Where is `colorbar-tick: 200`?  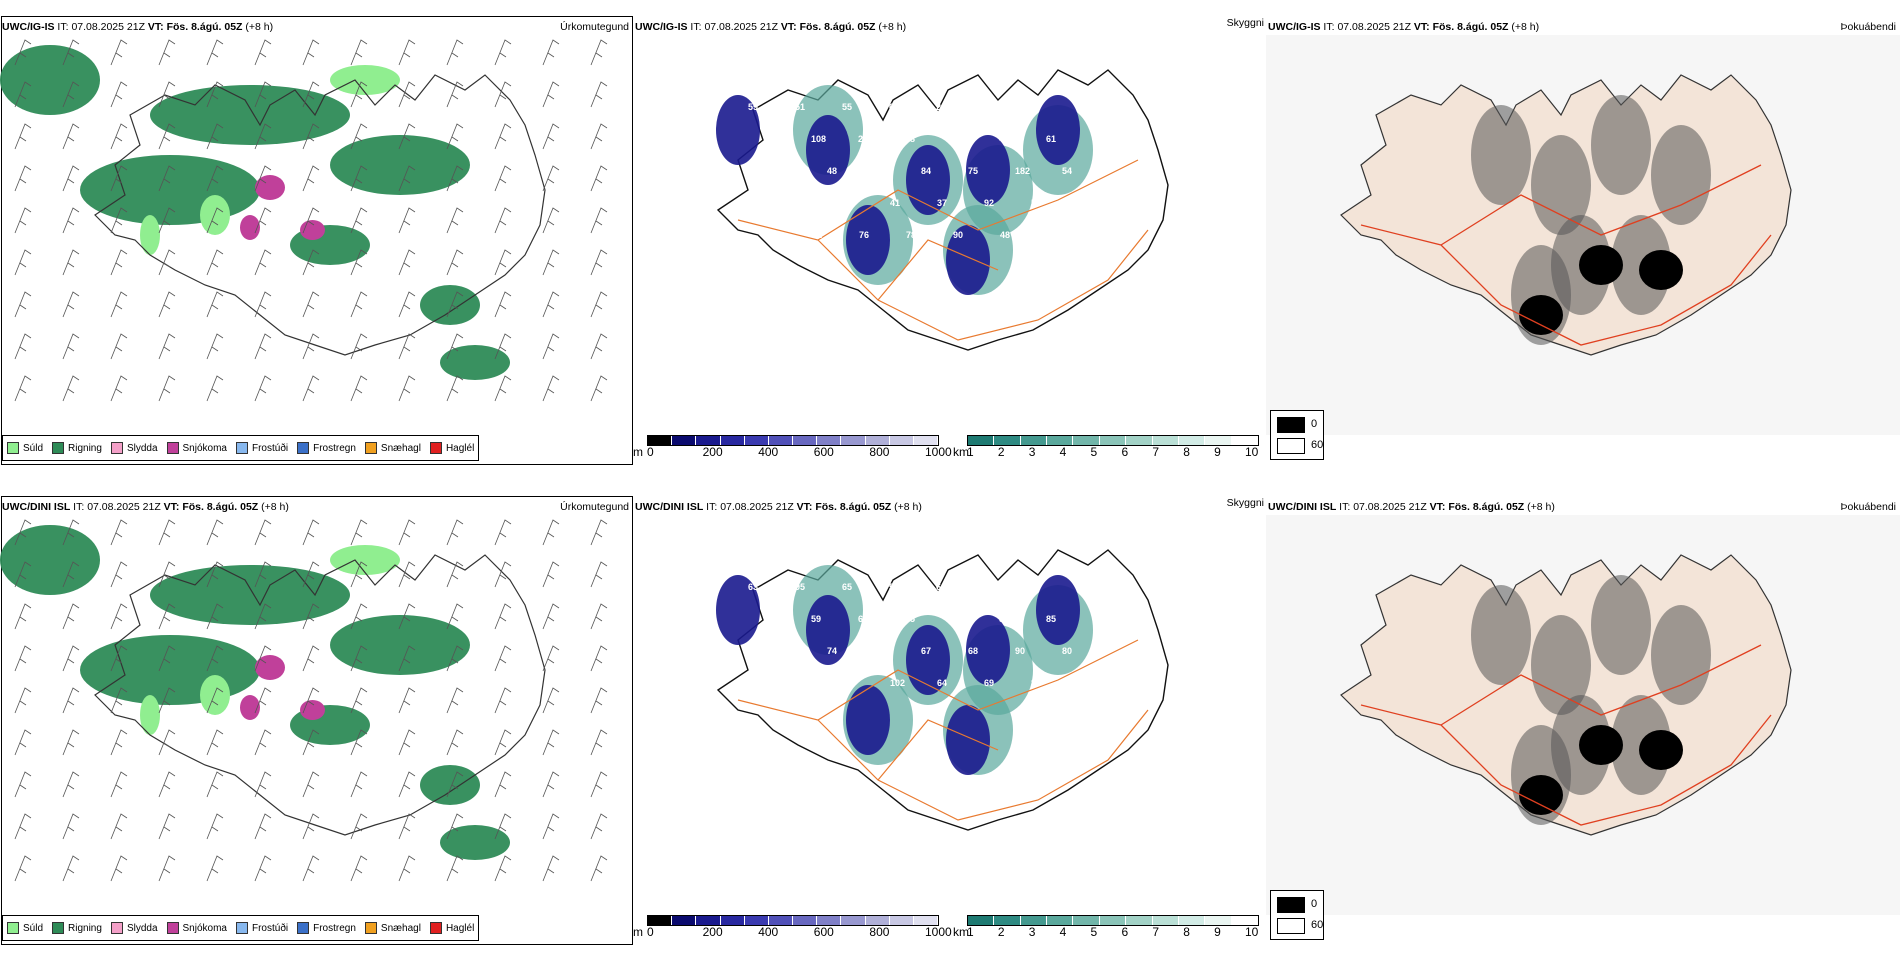 colorbar-tick: 200 is located at coordinates (712, 452).